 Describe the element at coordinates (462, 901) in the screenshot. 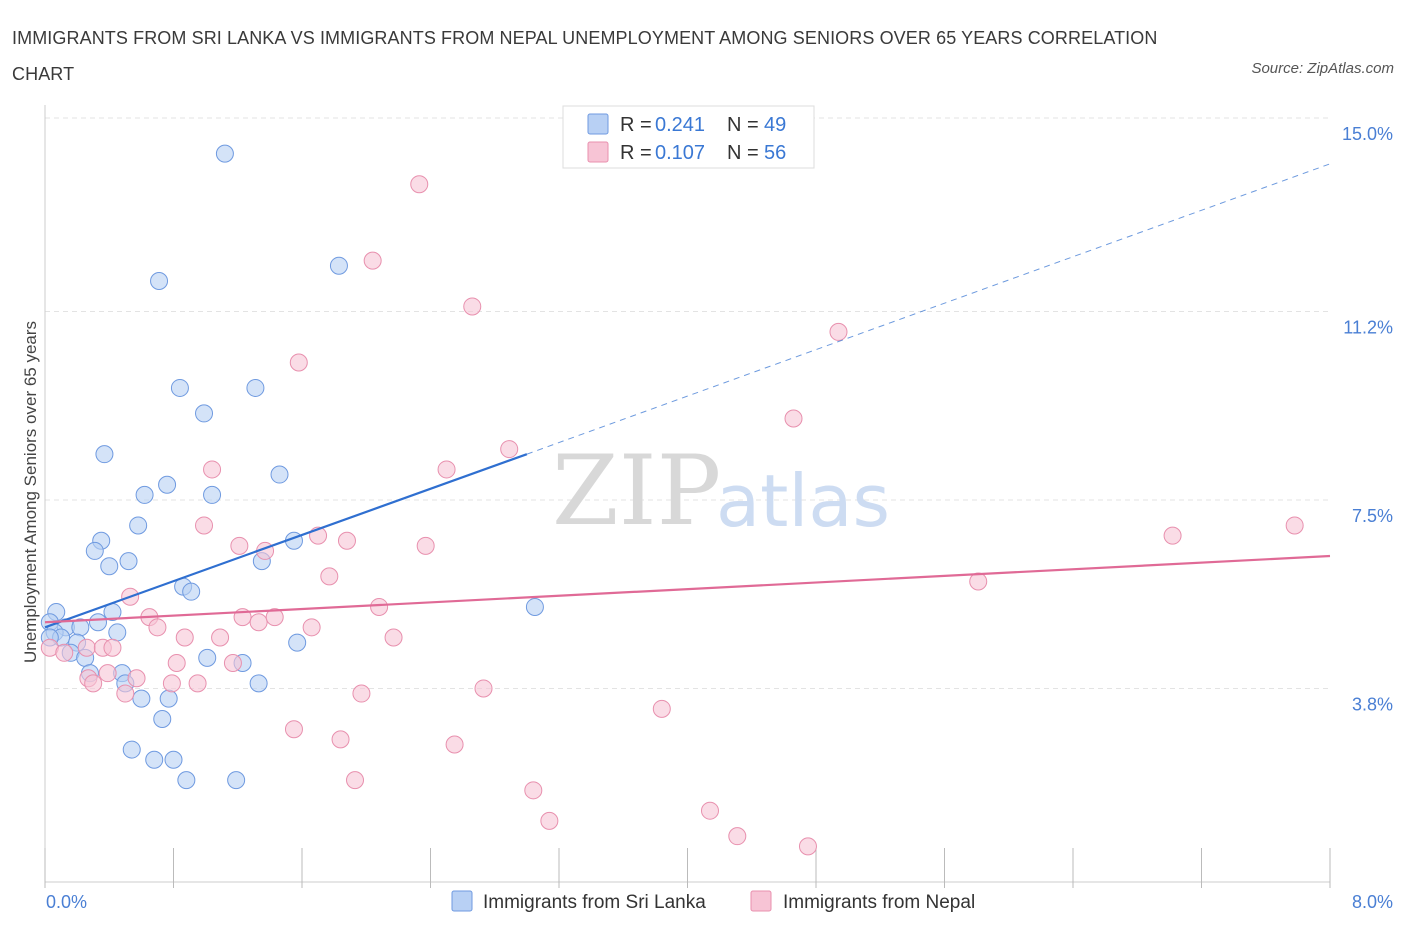

I see `series-legend-swatch-sri-lanka` at that location.